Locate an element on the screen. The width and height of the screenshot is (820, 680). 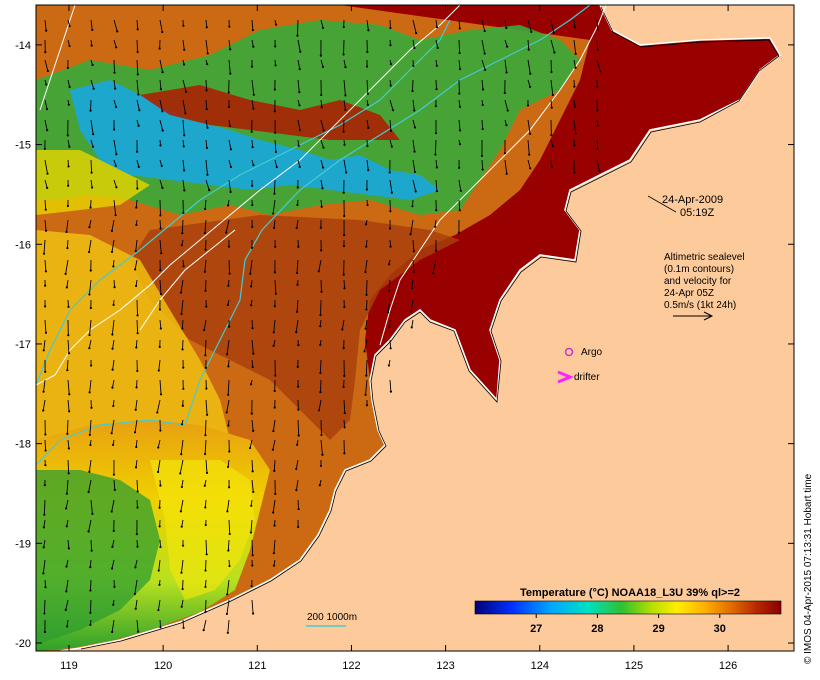
lat-tick-label: -18 is located at coordinates (23, 445).